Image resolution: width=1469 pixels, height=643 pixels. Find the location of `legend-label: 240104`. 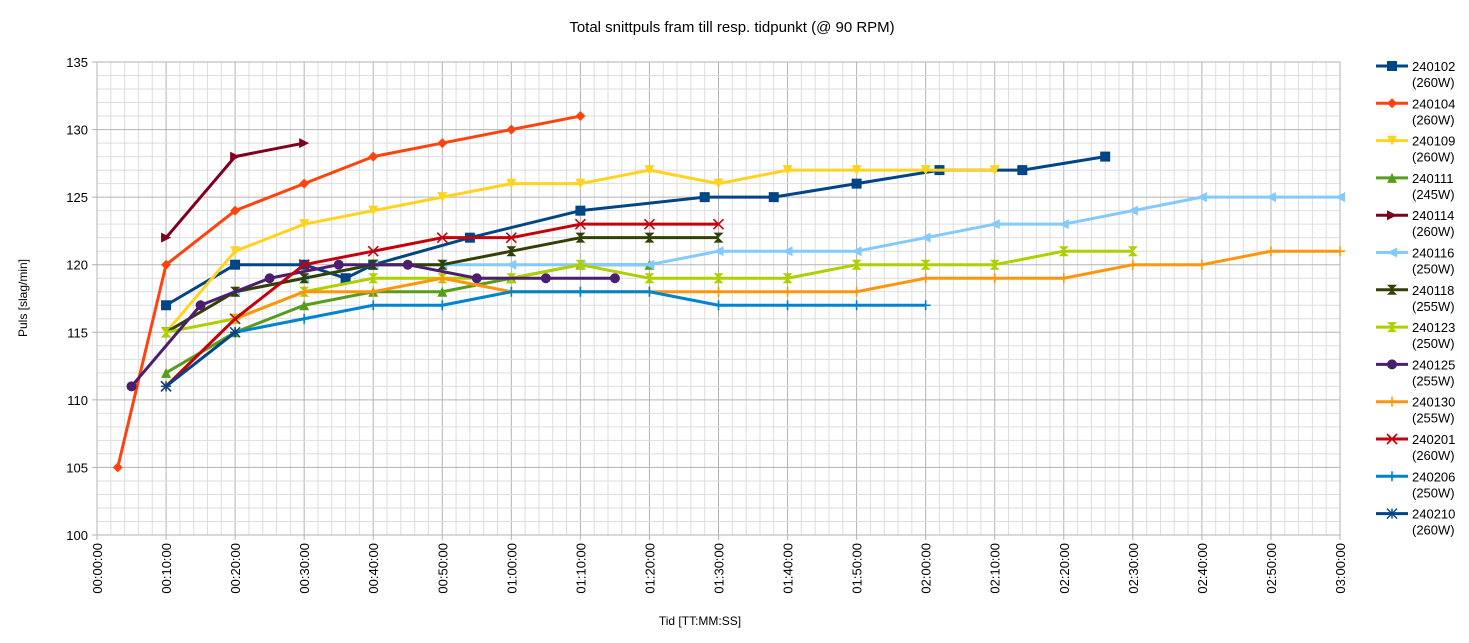

legend-label: 240104 is located at coordinates (1433, 103).